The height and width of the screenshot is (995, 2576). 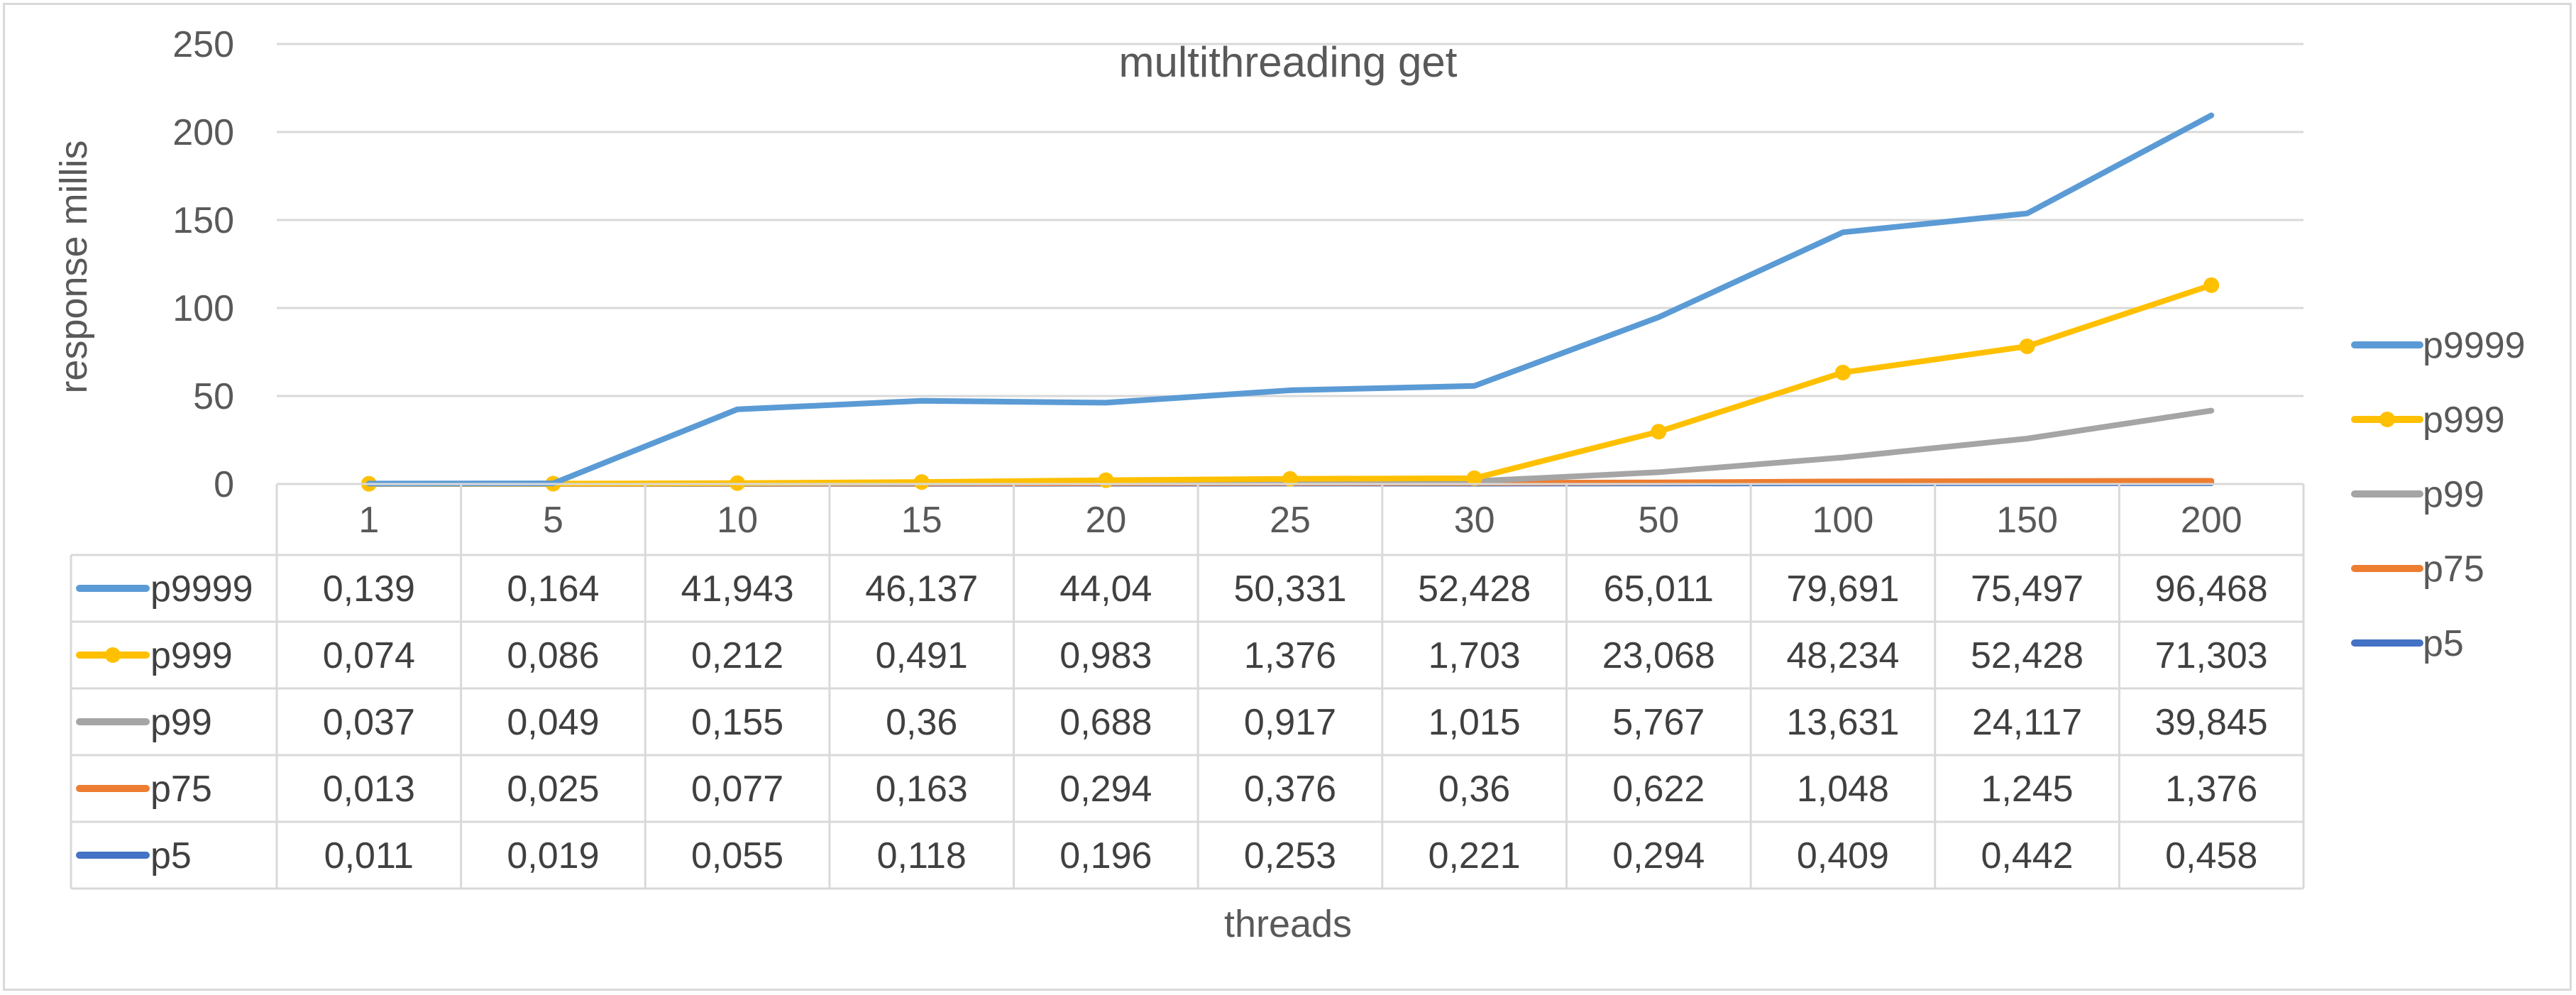 What do you see at coordinates (1105, 520) in the screenshot?
I see `x-tick-label: 20` at bounding box center [1105, 520].